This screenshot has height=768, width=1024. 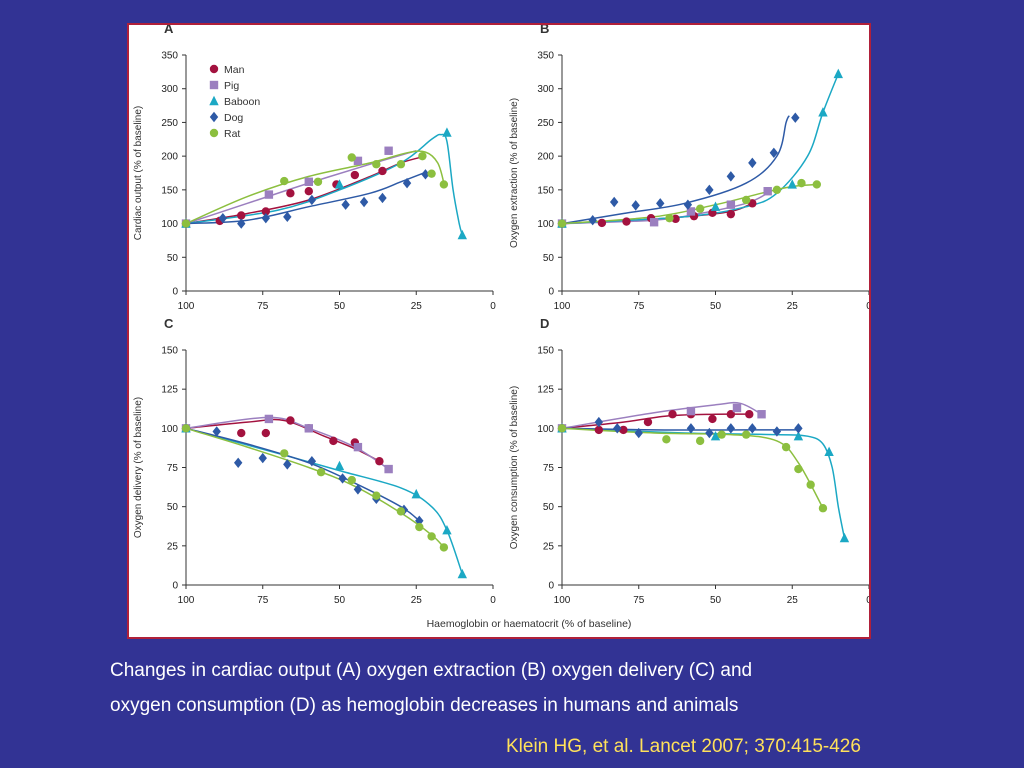 What do you see at coordinates (169, 323) in the screenshot?
I see `panel-letter-C: C` at bounding box center [169, 323].